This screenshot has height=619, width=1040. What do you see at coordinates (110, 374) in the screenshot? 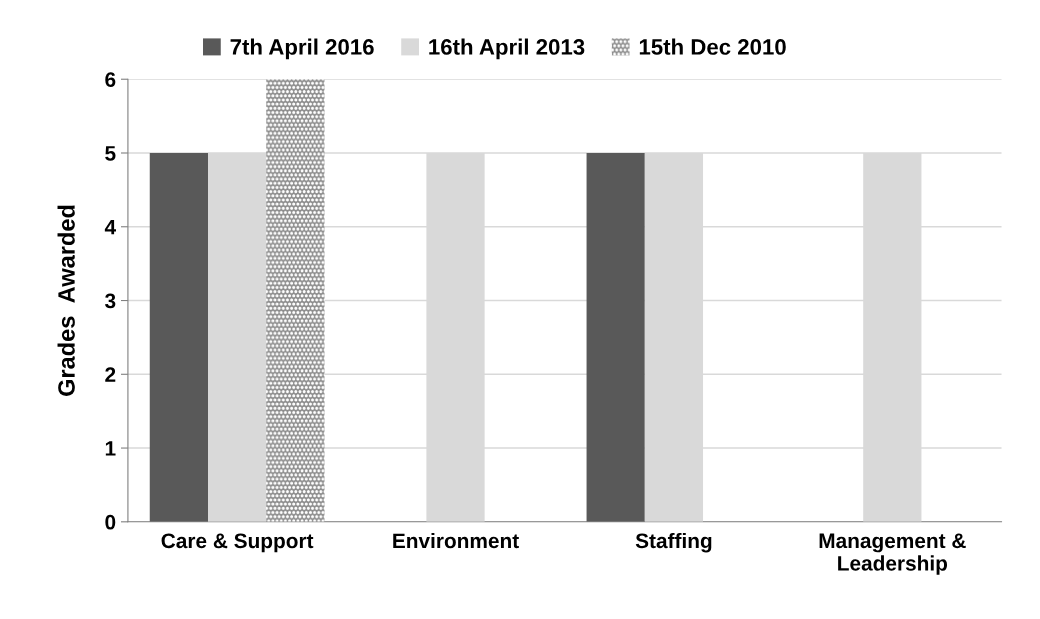
I see `y-tick-label: 2` at bounding box center [110, 374].